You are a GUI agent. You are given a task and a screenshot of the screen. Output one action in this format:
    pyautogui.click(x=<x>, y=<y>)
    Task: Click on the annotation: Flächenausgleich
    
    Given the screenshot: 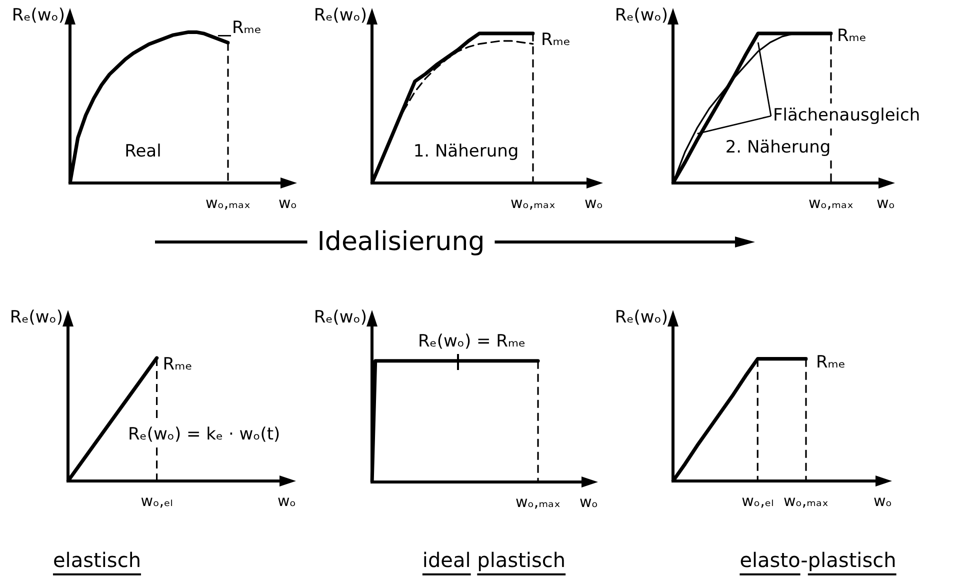 What is the action you would take?
    pyautogui.click(x=846, y=115)
    